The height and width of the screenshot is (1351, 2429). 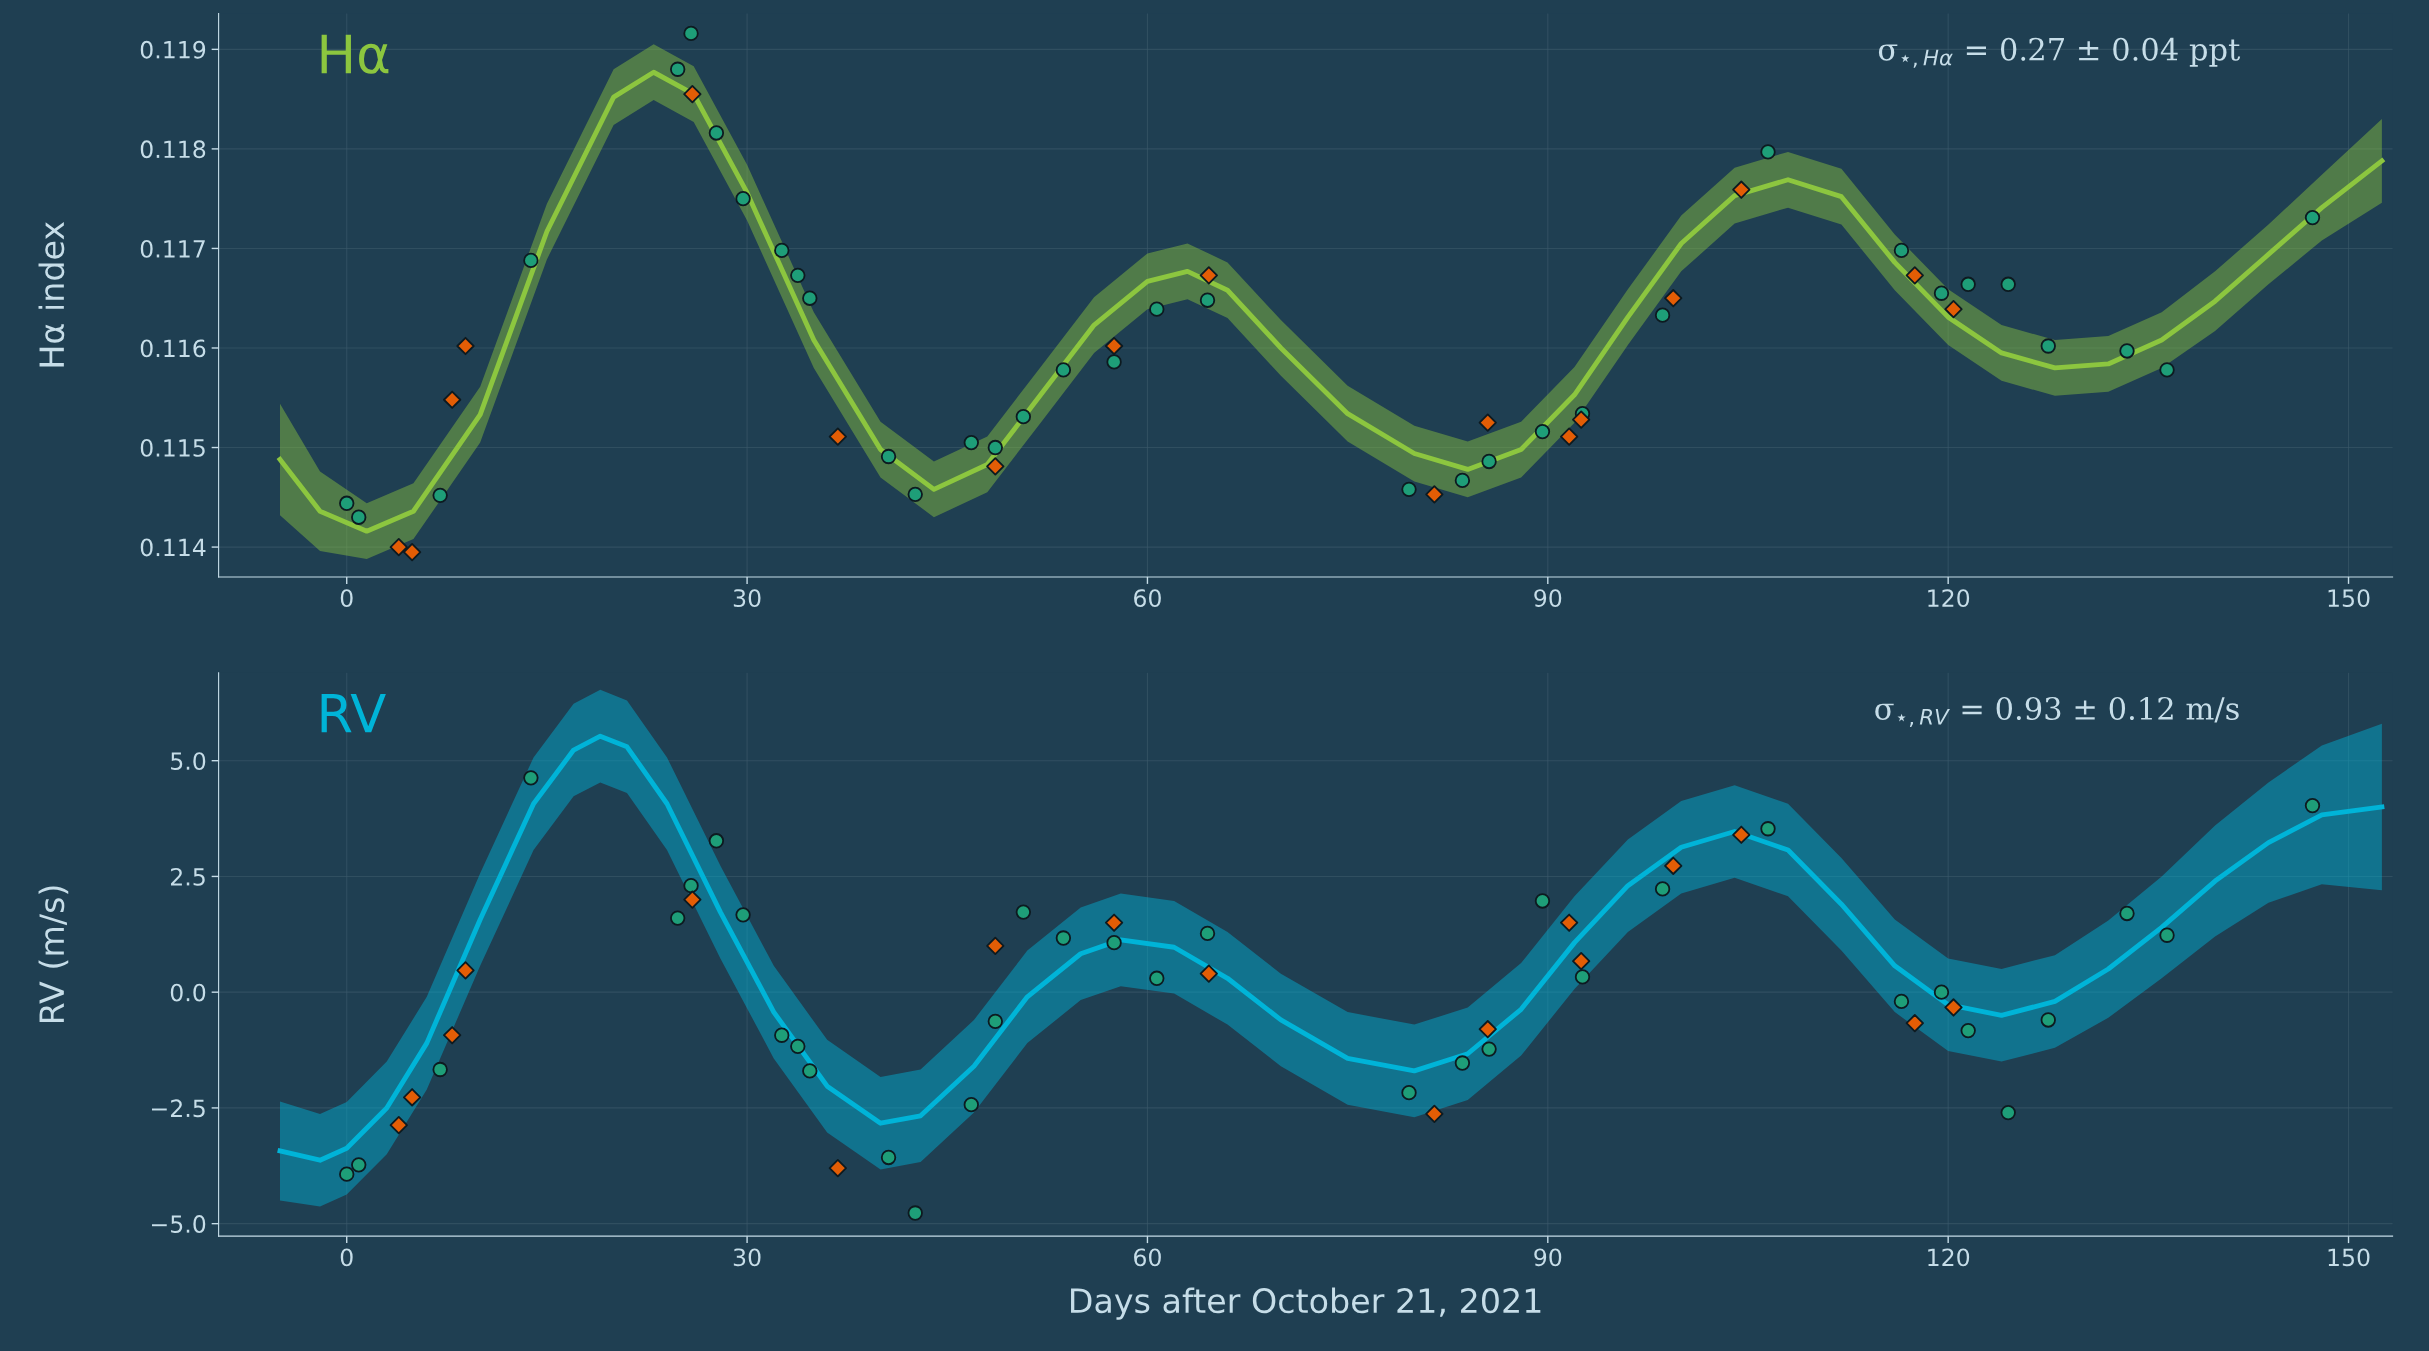 I want to click on annotation: RV, so click(x=353, y=713).